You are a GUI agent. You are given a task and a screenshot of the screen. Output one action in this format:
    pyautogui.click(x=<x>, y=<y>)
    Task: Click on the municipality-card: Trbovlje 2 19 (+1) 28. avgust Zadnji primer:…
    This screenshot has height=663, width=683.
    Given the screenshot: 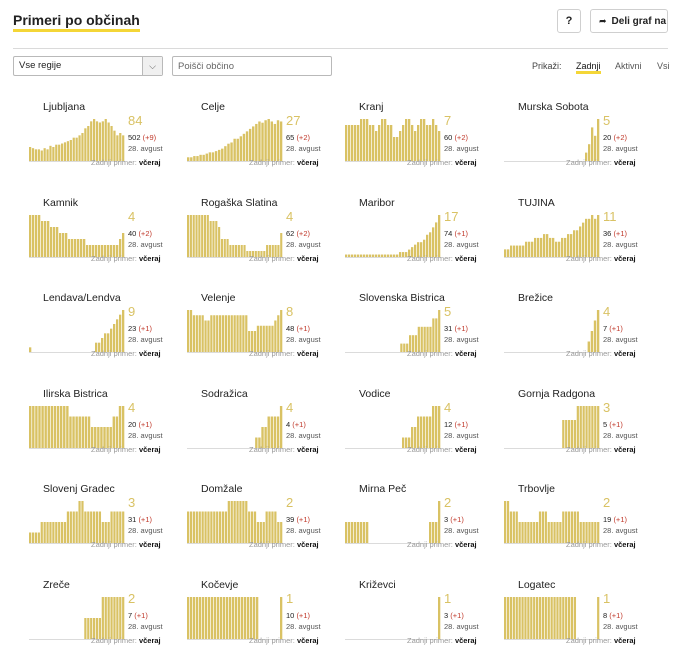 What is the action you would take?
    pyautogui.click(x=579, y=525)
    